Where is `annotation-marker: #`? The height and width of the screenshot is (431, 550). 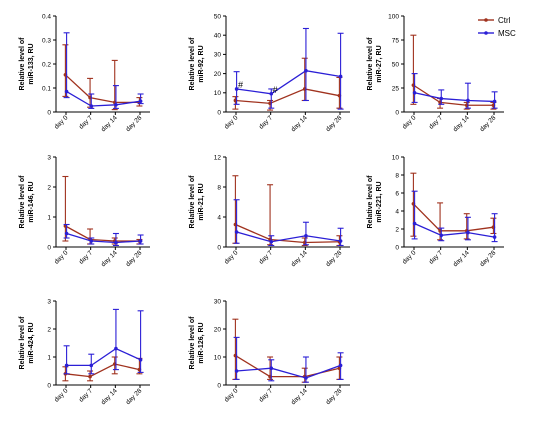
annotation-marker: # is located at coordinates (275, 90).